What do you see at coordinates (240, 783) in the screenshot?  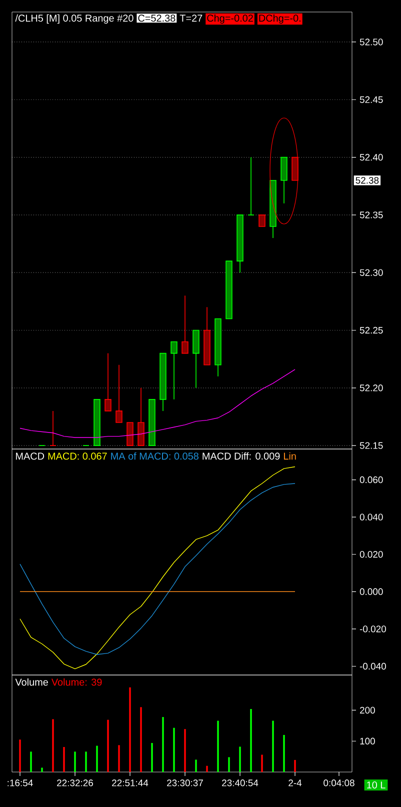 I see `x-tick-label: 23:40:54` at bounding box center [240, 783].